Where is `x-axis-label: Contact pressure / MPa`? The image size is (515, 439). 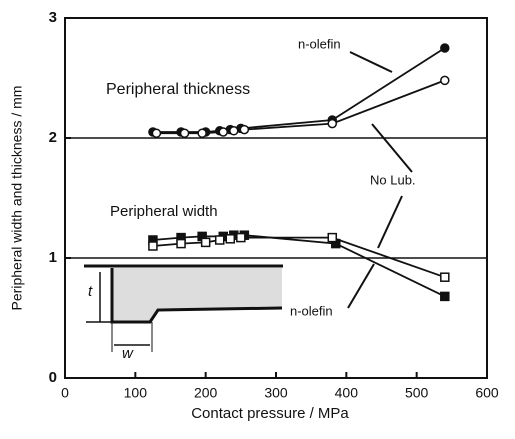 x-axis-label: Contact pressure / MPa is located at coordinates (270, 413).